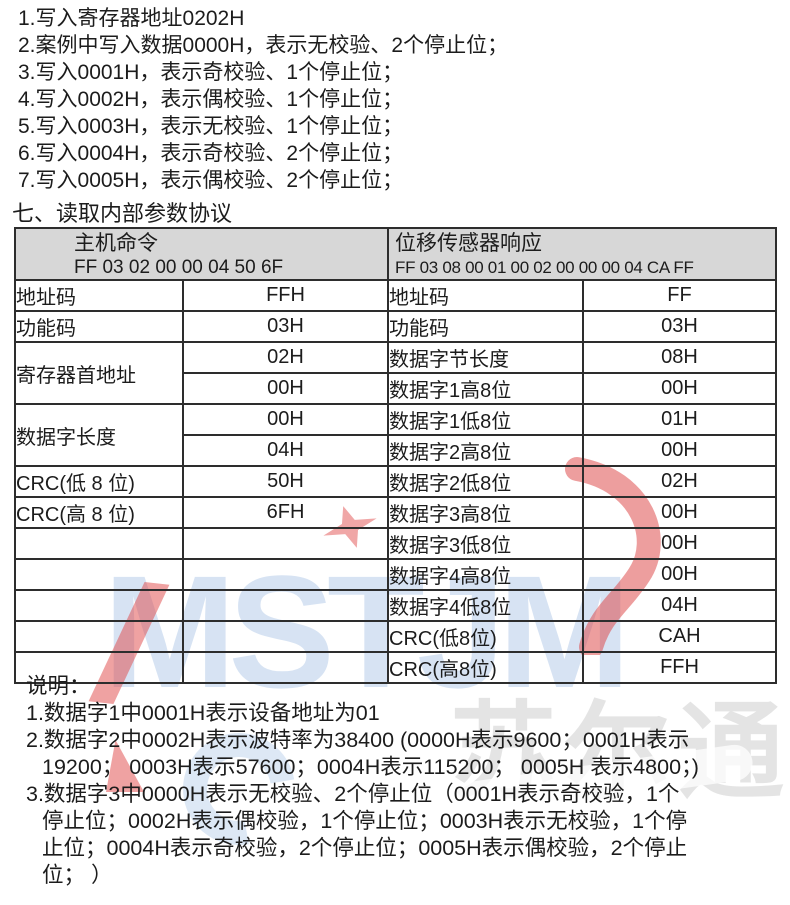  I want to click on response-label-cell: 数据字3高8位, so click(486, 512).